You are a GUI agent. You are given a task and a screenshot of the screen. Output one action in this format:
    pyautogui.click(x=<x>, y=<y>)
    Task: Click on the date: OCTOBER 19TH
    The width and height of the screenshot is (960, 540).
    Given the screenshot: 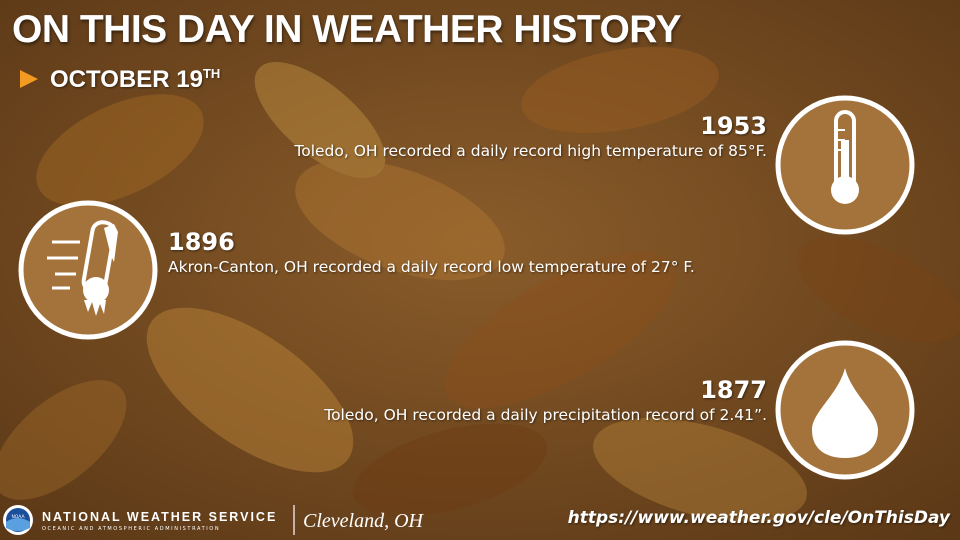 What is the action you would take?
    pyautogui.click(x=120, y=80)
    